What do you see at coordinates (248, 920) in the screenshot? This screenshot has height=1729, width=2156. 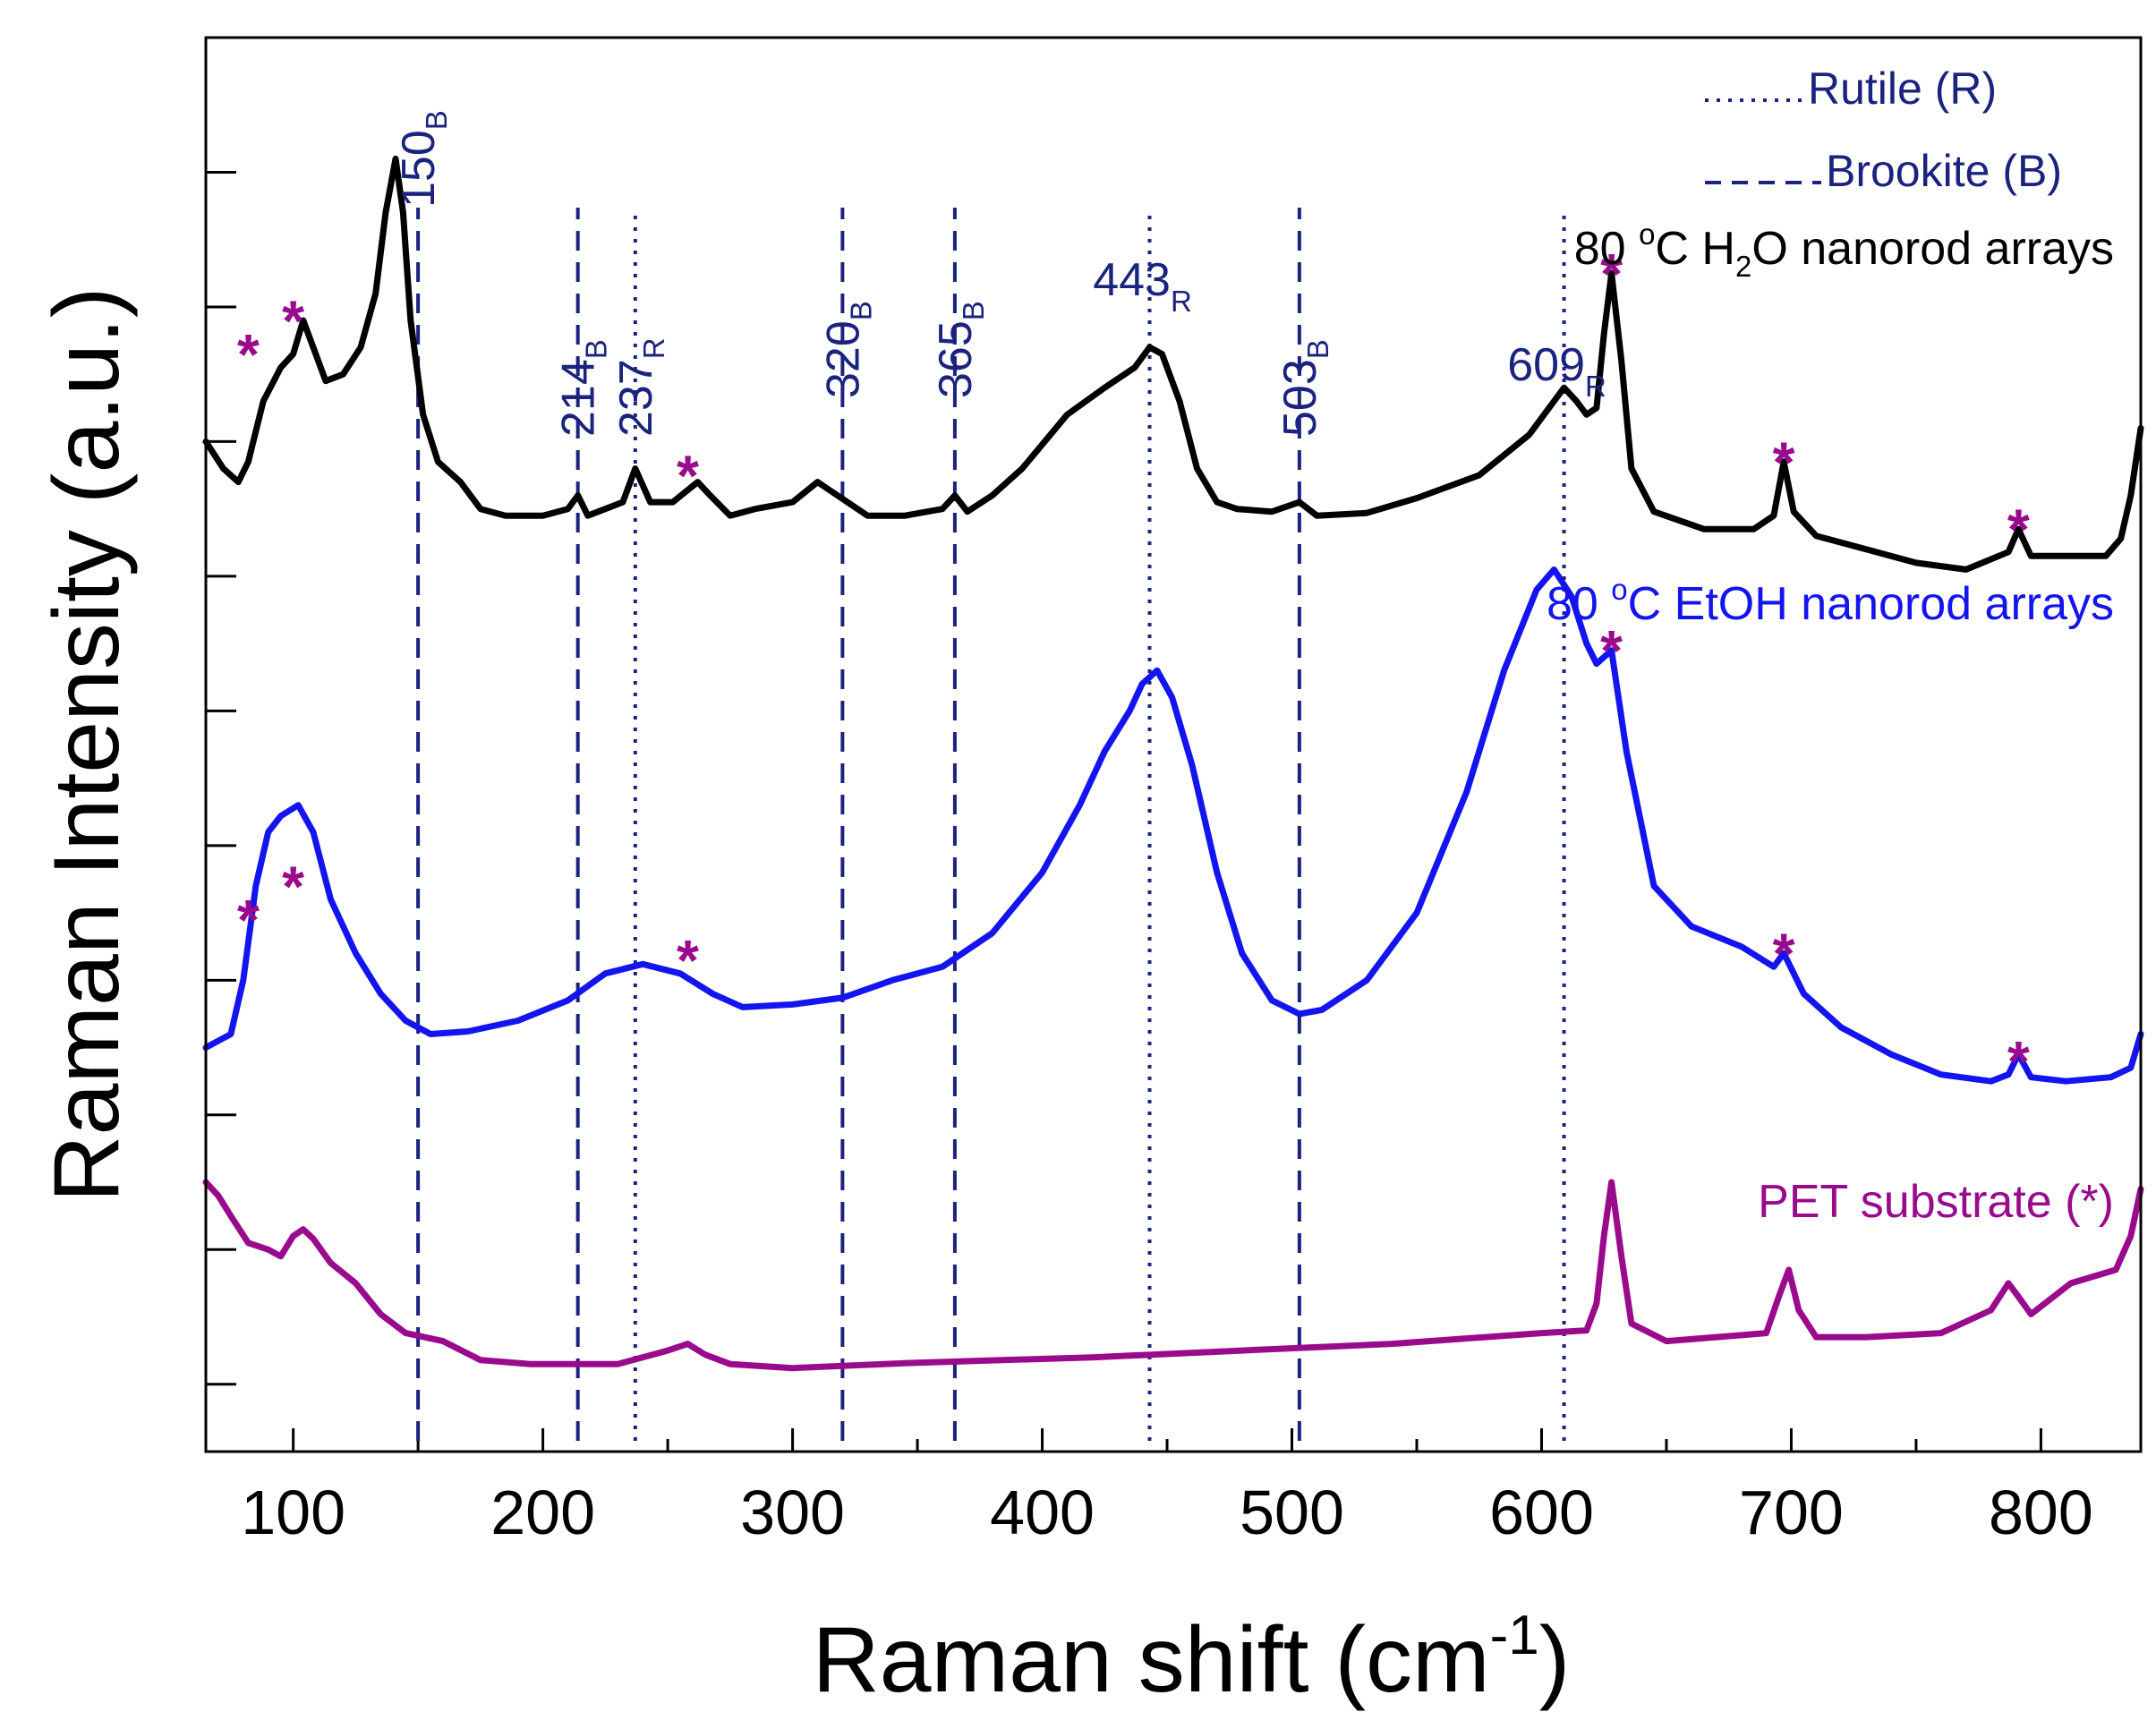 I see `pet-star-6: *` at bounding box center [248, 920].